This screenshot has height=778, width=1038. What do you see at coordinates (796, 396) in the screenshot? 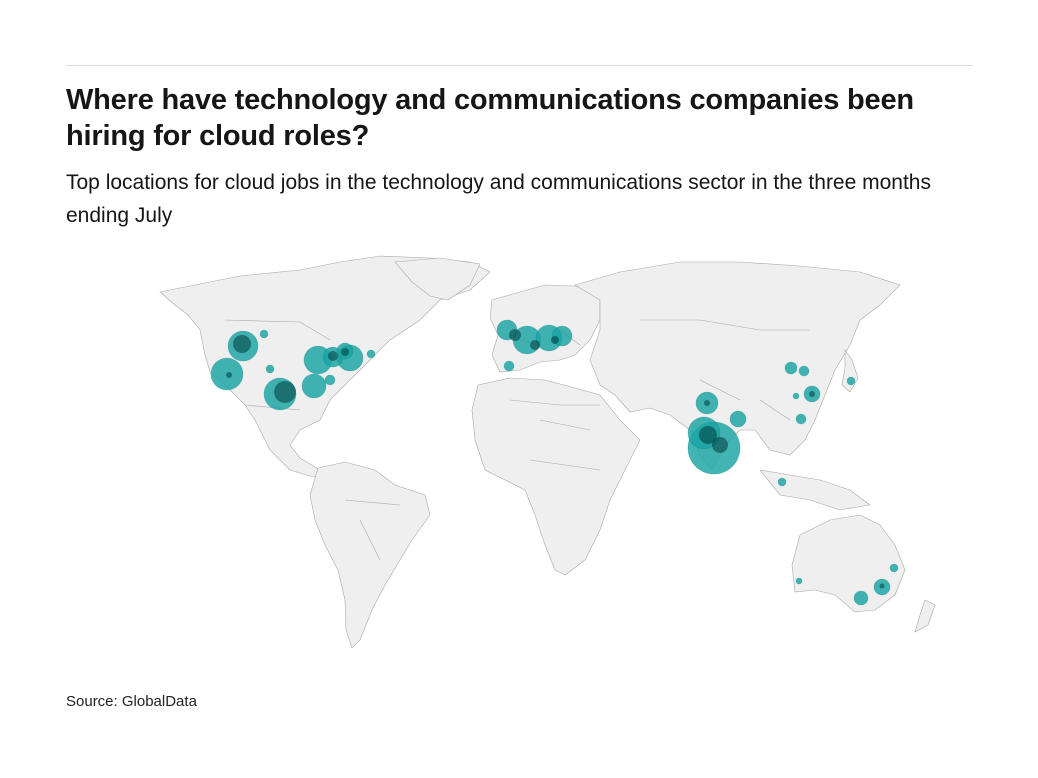
I see `bubble-china-central` at bounding box center [796, 396].